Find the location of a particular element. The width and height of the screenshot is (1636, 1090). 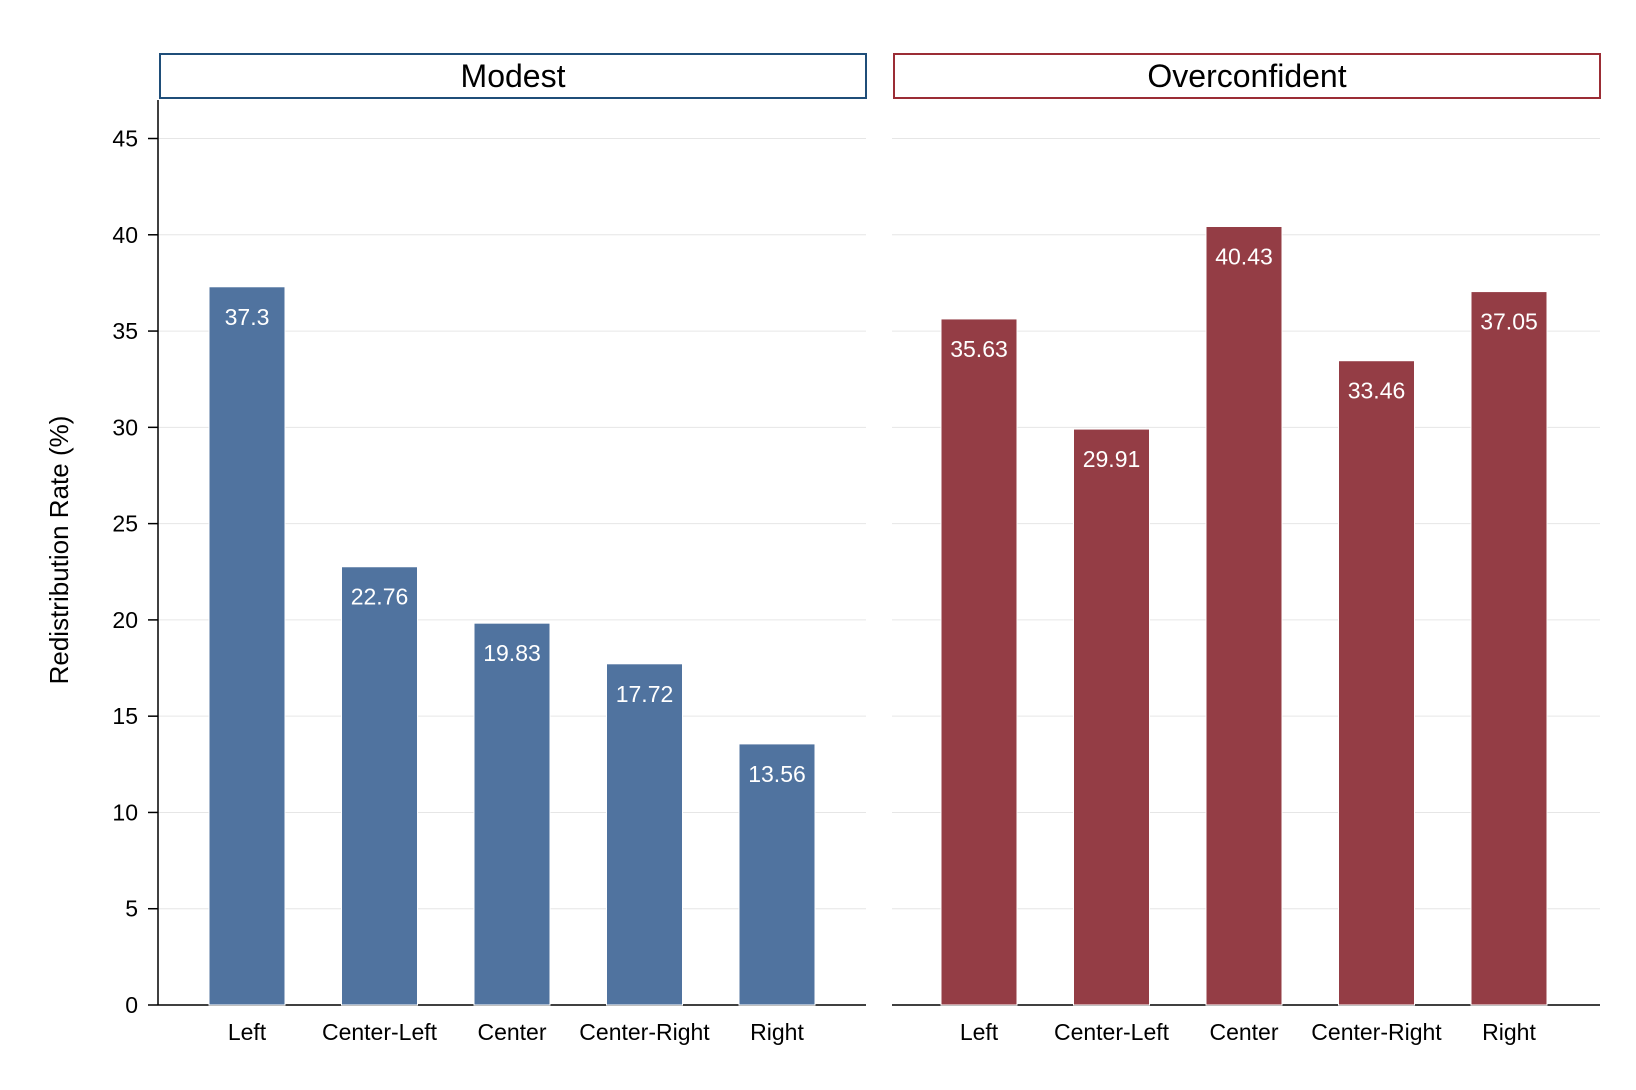

y-tick-label: 35 is located at coordinates (125, 331).